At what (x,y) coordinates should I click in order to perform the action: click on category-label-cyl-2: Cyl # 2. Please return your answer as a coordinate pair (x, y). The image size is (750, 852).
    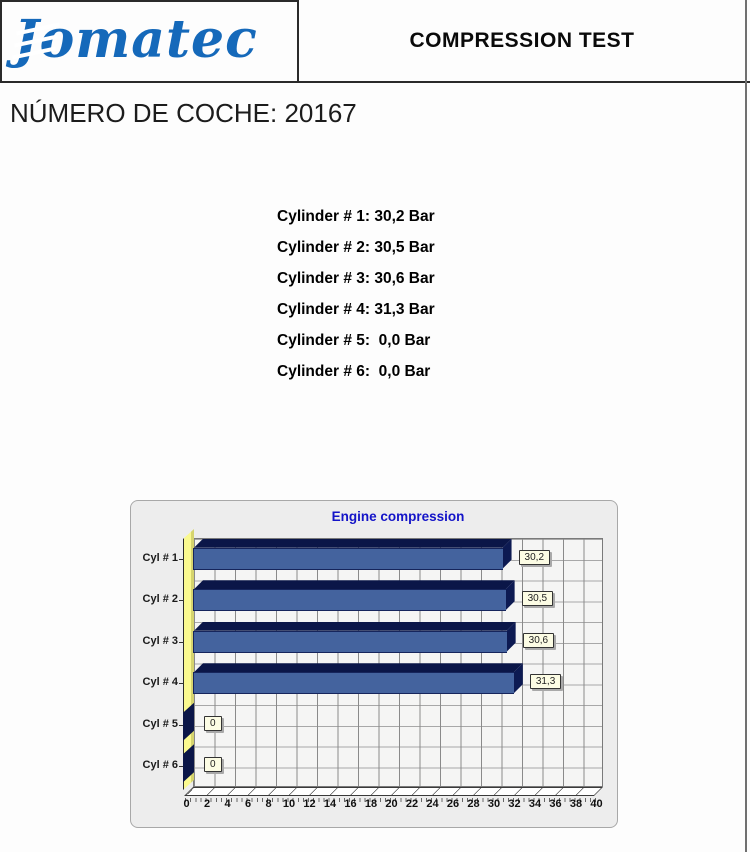
    Looking at the image, I should click on (160, 599).